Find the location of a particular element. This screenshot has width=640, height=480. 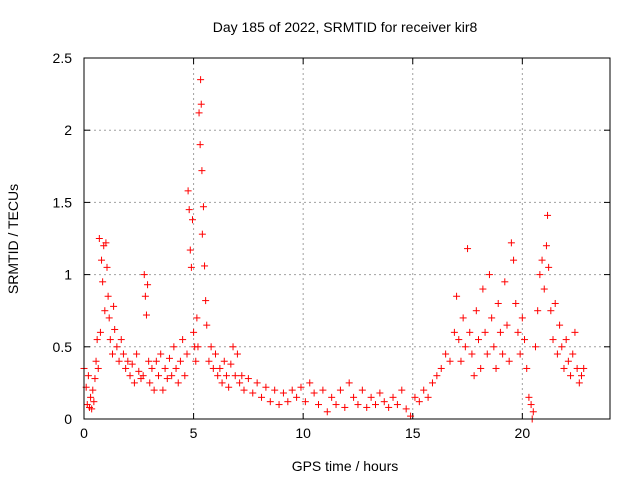

y-tick-label: 1.5 is located at coordinates (63, 202).